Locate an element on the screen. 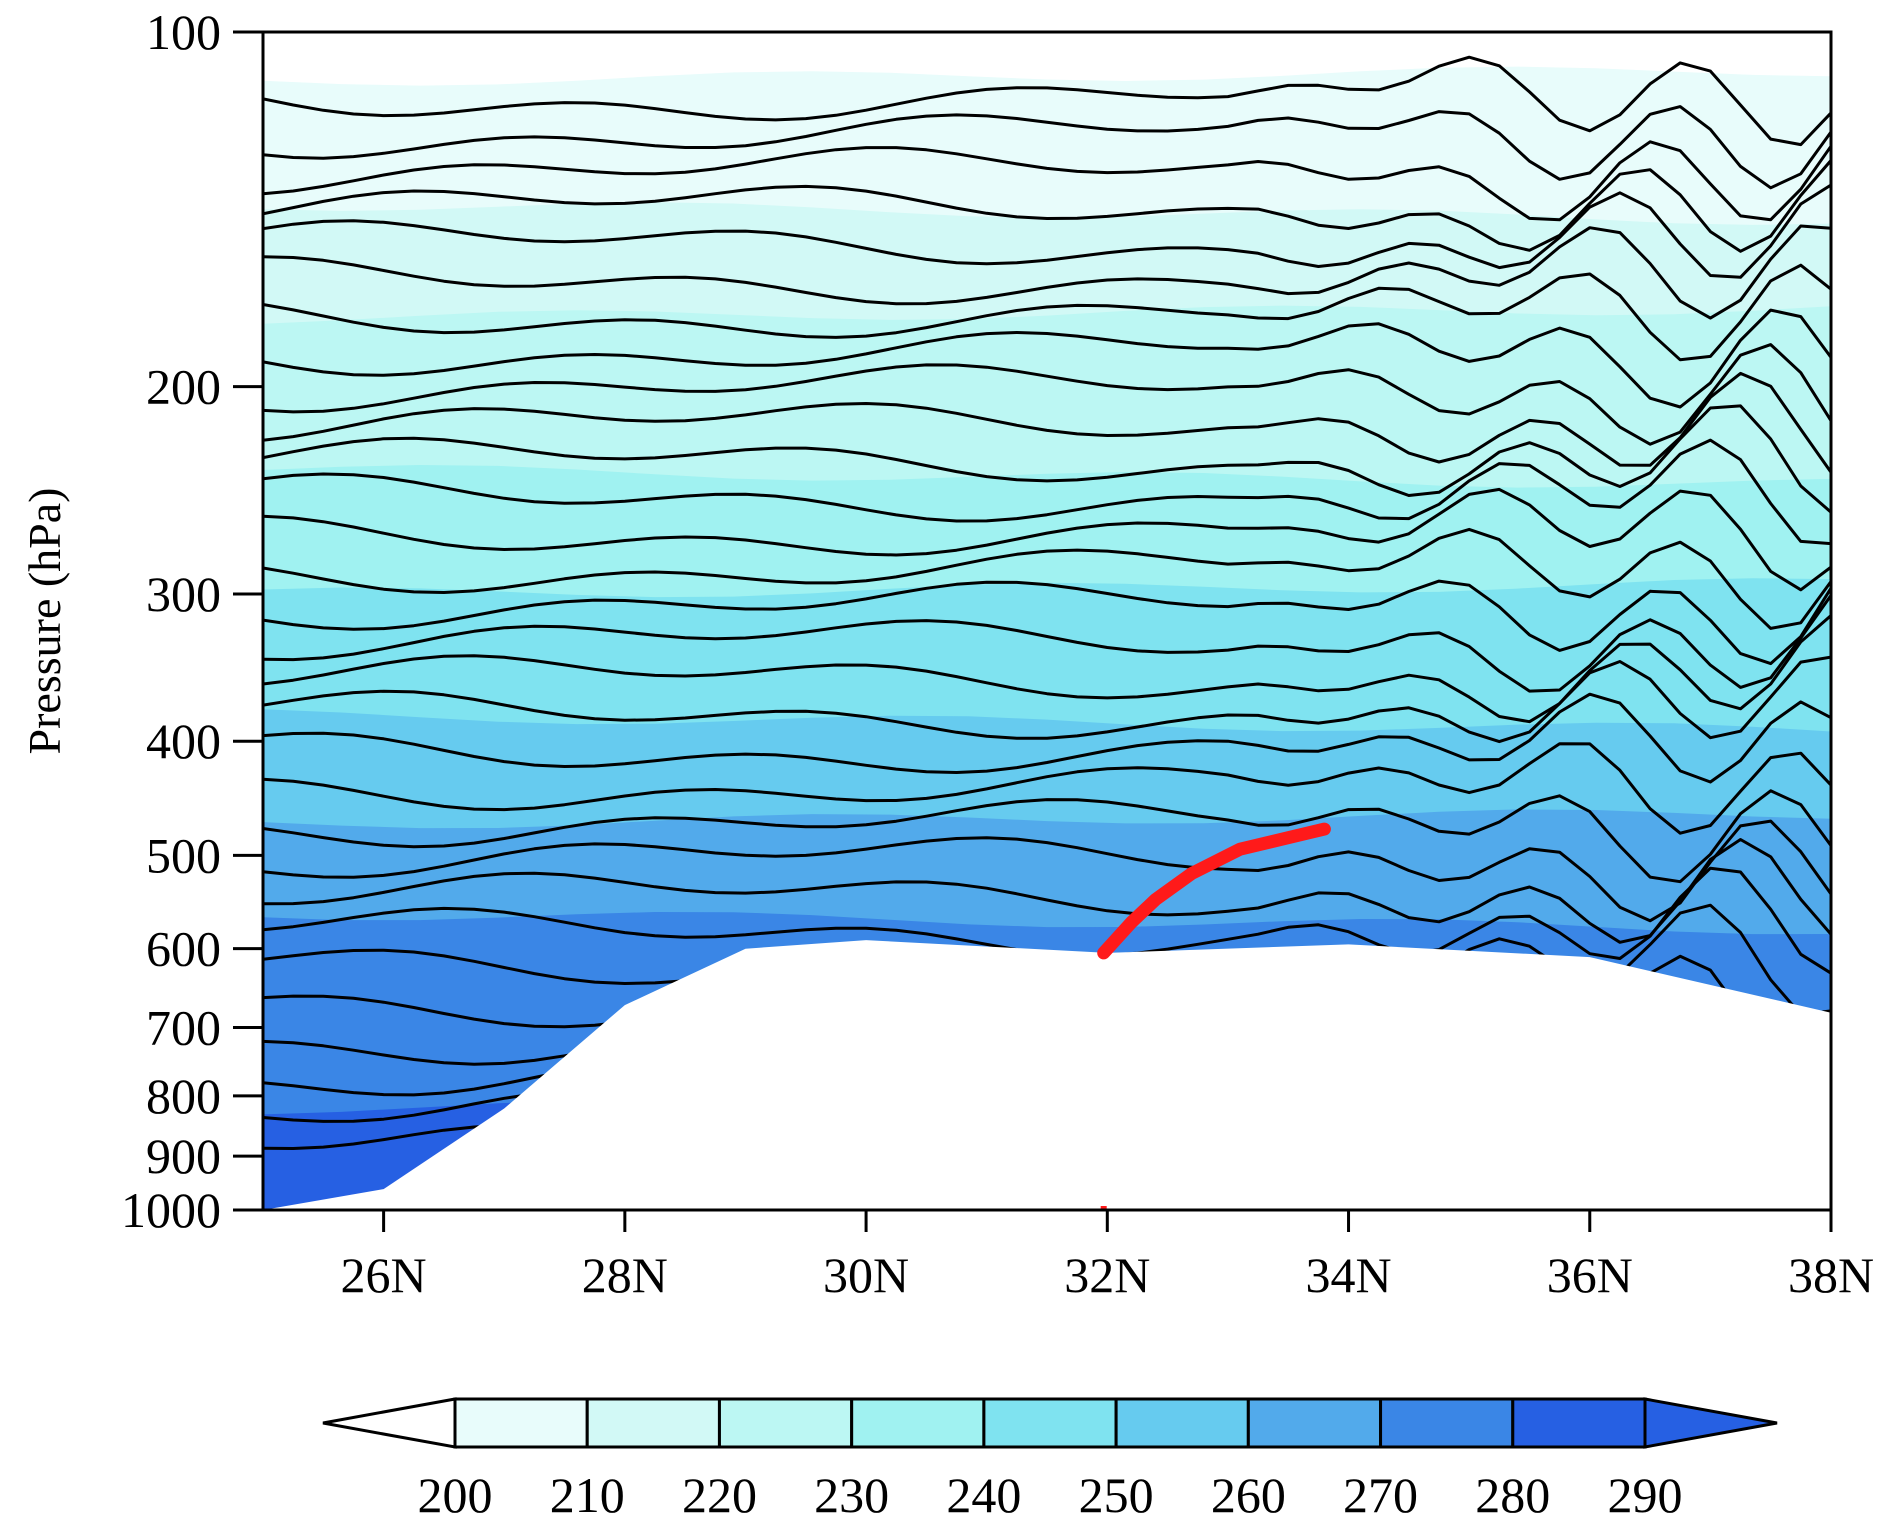 This screenshot has height=1533, width=1890. x-tick-label: 38N is located at coordinates (1831, 1275).